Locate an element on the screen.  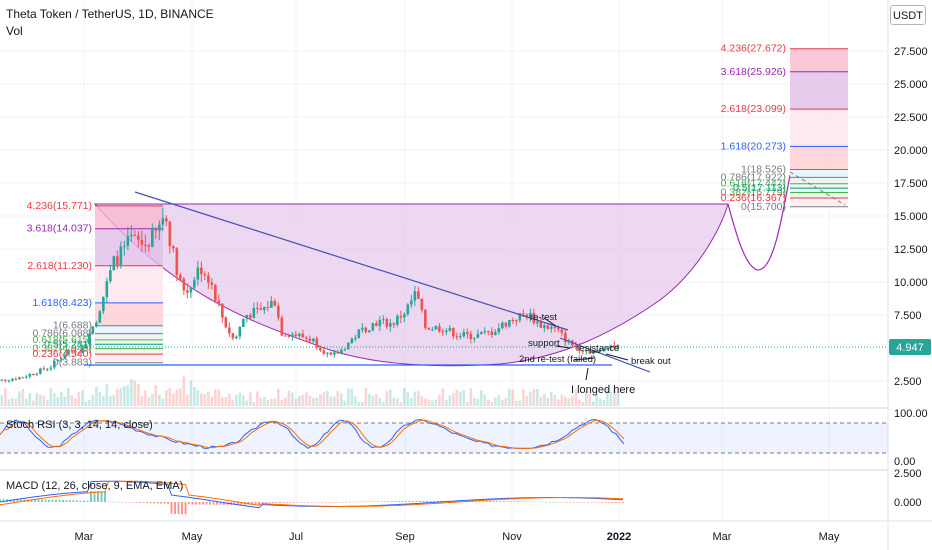
currency-button: USDT is located at coordinates (908, 15).